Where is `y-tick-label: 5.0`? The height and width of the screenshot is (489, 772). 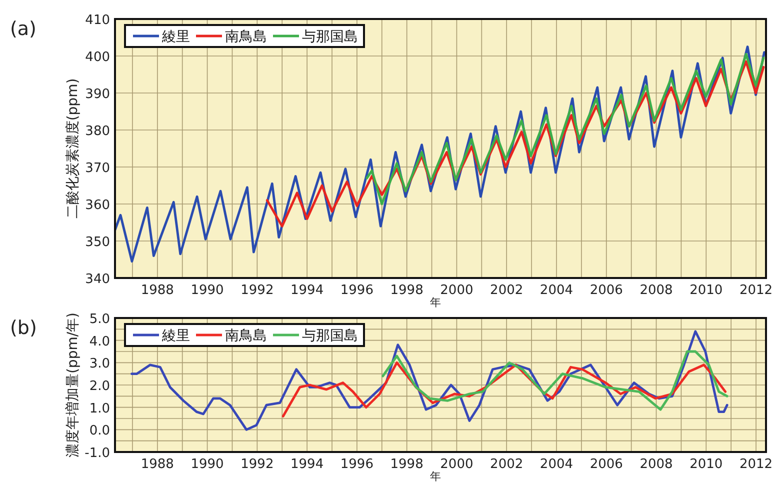
y-tick-label: 5.0 is located at coordinates (99, 319).